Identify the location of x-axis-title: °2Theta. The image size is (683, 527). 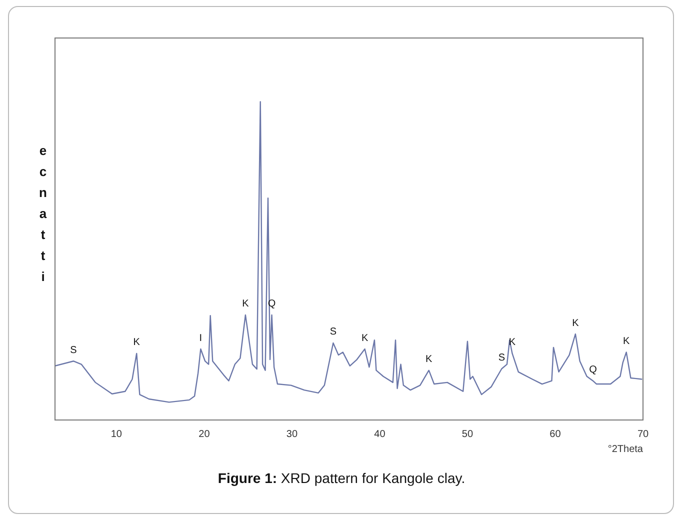
(626, 449).